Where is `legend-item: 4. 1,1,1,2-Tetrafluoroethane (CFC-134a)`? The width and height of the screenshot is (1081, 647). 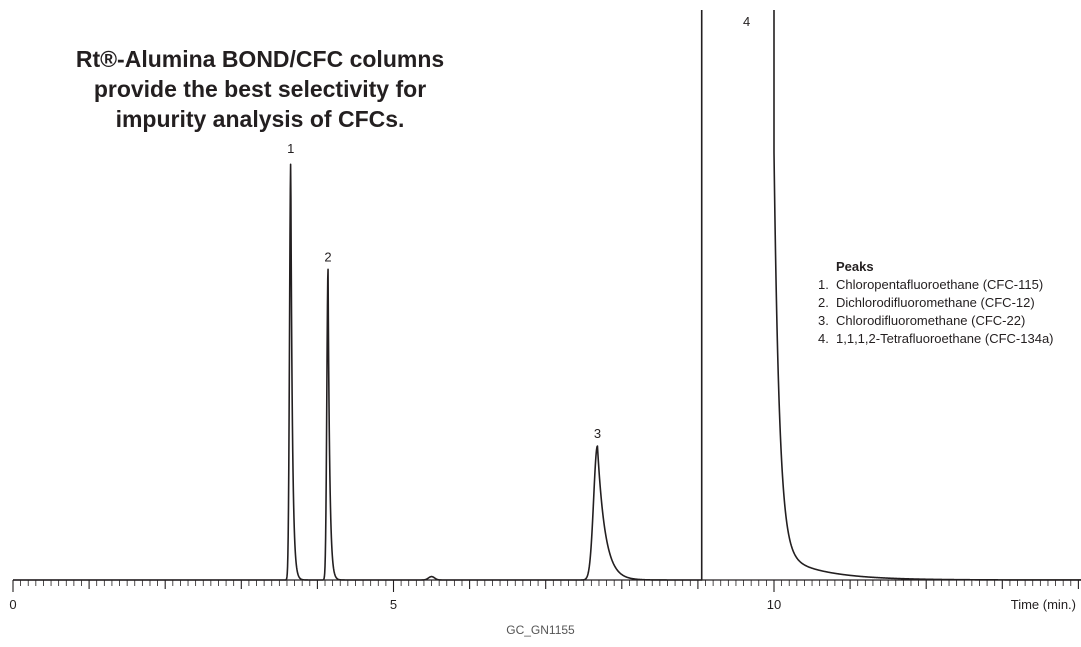
legend-item: 4. 1,1,1,2-Tetrafluoroethane (CFC-134a) is located at coordinates (936, 339).